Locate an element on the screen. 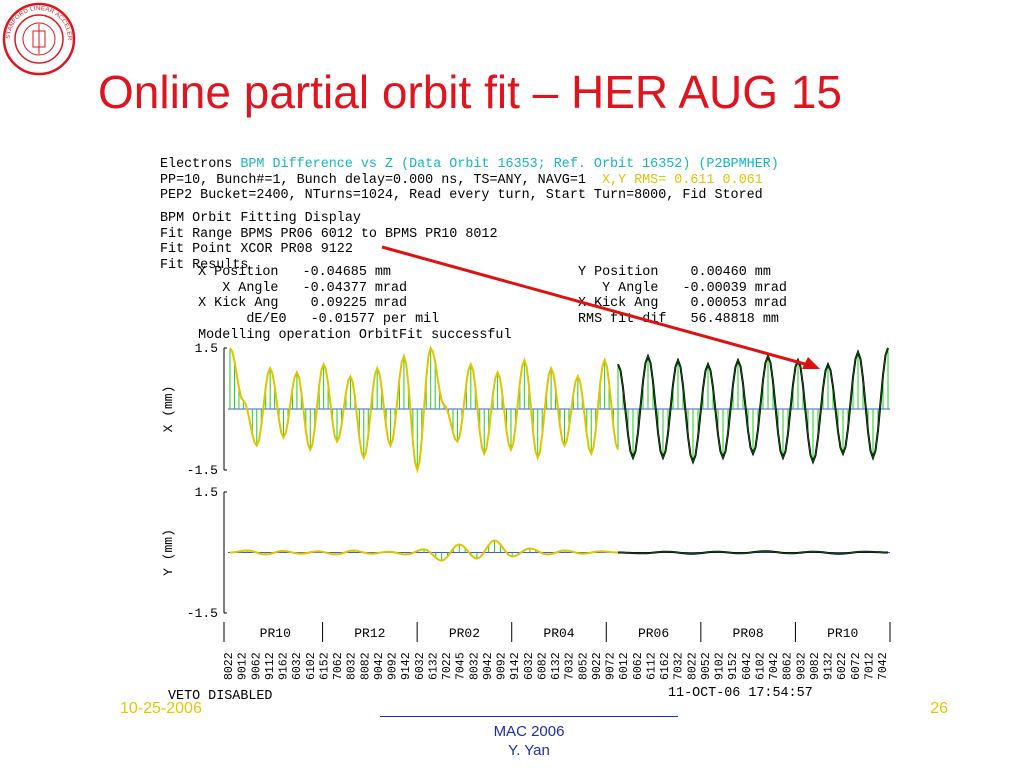 The image size is (1024, 768). fit-point-arrow is located at coordinates (597, 306).